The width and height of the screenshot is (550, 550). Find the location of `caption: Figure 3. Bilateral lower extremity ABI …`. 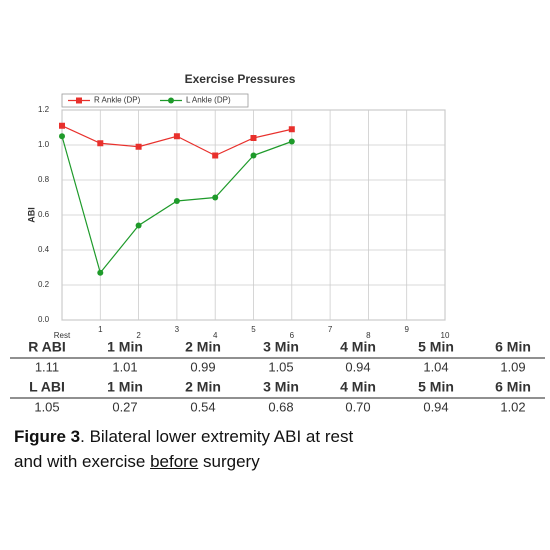

caption: Figure 3. Bilateral lower extremity ABI … is located at coordinates (183, 449).